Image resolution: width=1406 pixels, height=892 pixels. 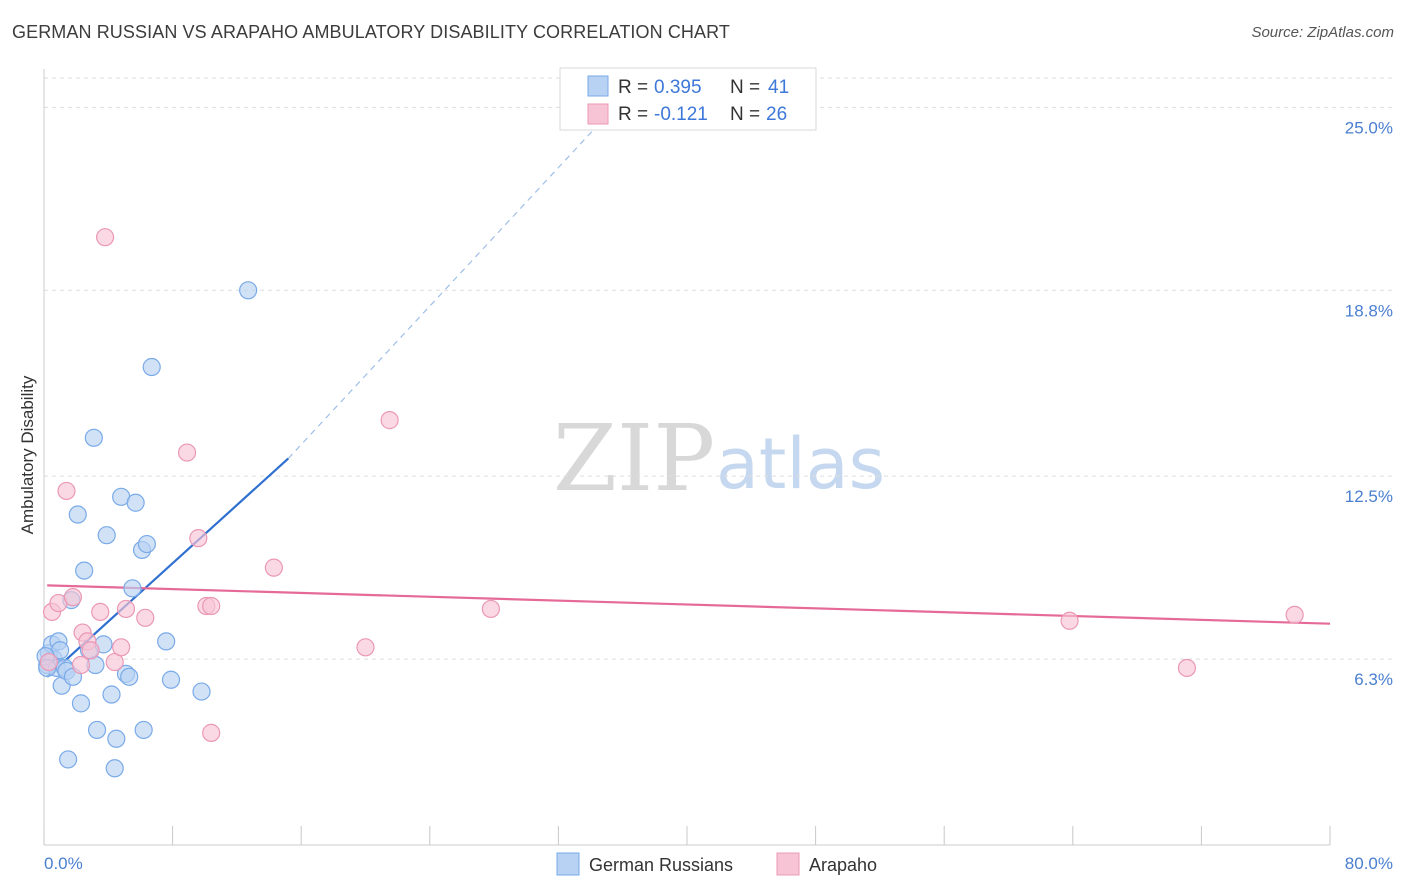 What do you see at coordinates (1369, 496) in the screenshot?
I see `y-tick-label-1: 12.5%` at bounding box center [1369, 496].